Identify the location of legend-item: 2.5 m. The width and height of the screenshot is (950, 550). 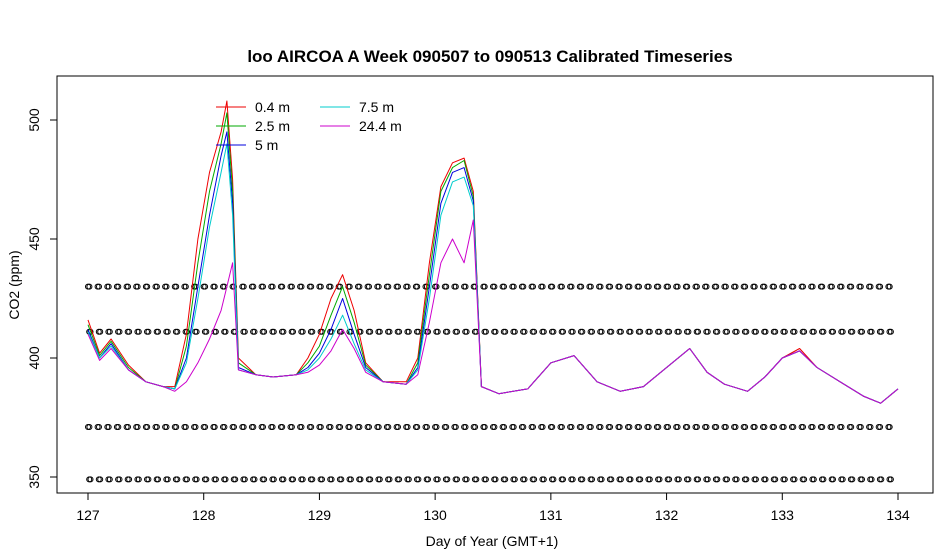
(253, 126).